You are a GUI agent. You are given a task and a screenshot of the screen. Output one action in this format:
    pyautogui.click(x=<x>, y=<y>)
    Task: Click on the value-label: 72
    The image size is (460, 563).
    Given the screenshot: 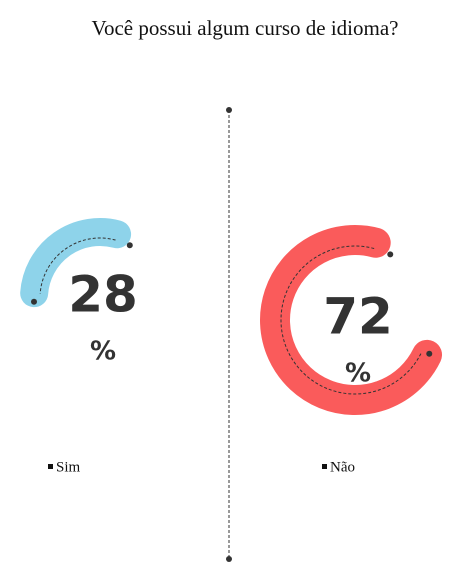 What is the action you would take?
    pyautogui.click(x=358, y=317)
    